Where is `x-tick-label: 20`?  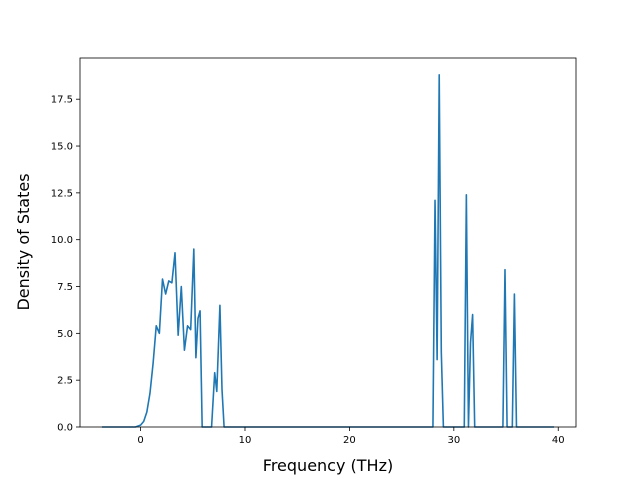 x-tick-label: 20 is located at coordinates (349, 440).